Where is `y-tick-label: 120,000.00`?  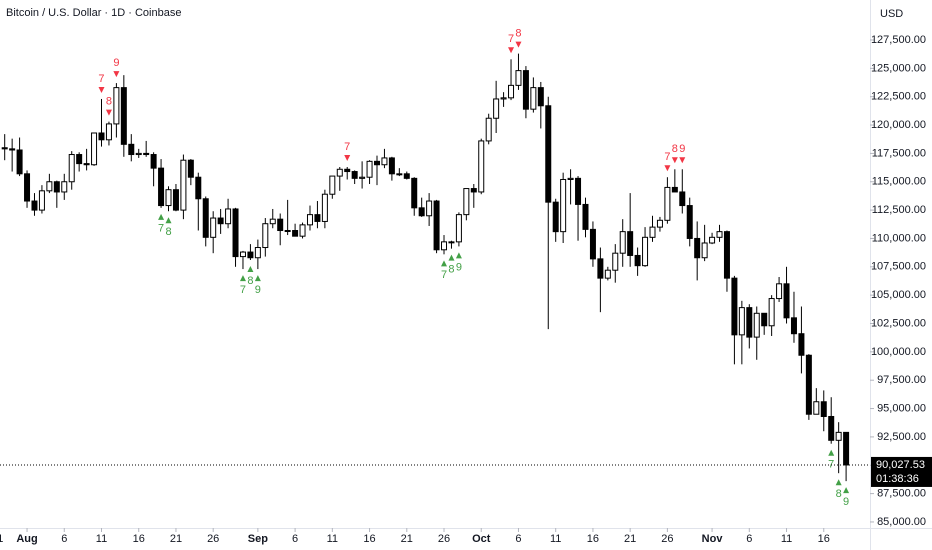 y-tick-label: 120,000.00 is located at coordinates (898, 125).